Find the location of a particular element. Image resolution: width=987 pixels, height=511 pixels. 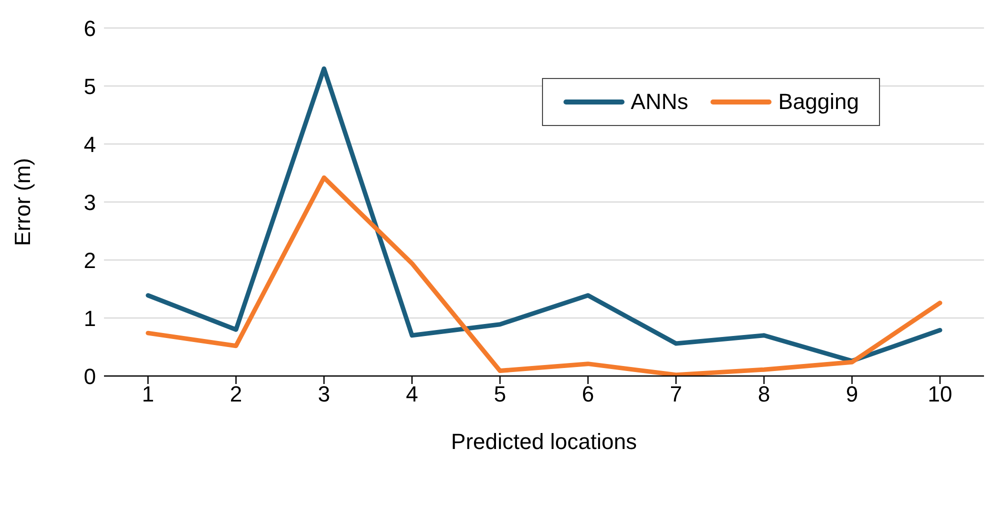

x-tick-label: 9 is located at coordinates (852, 394).